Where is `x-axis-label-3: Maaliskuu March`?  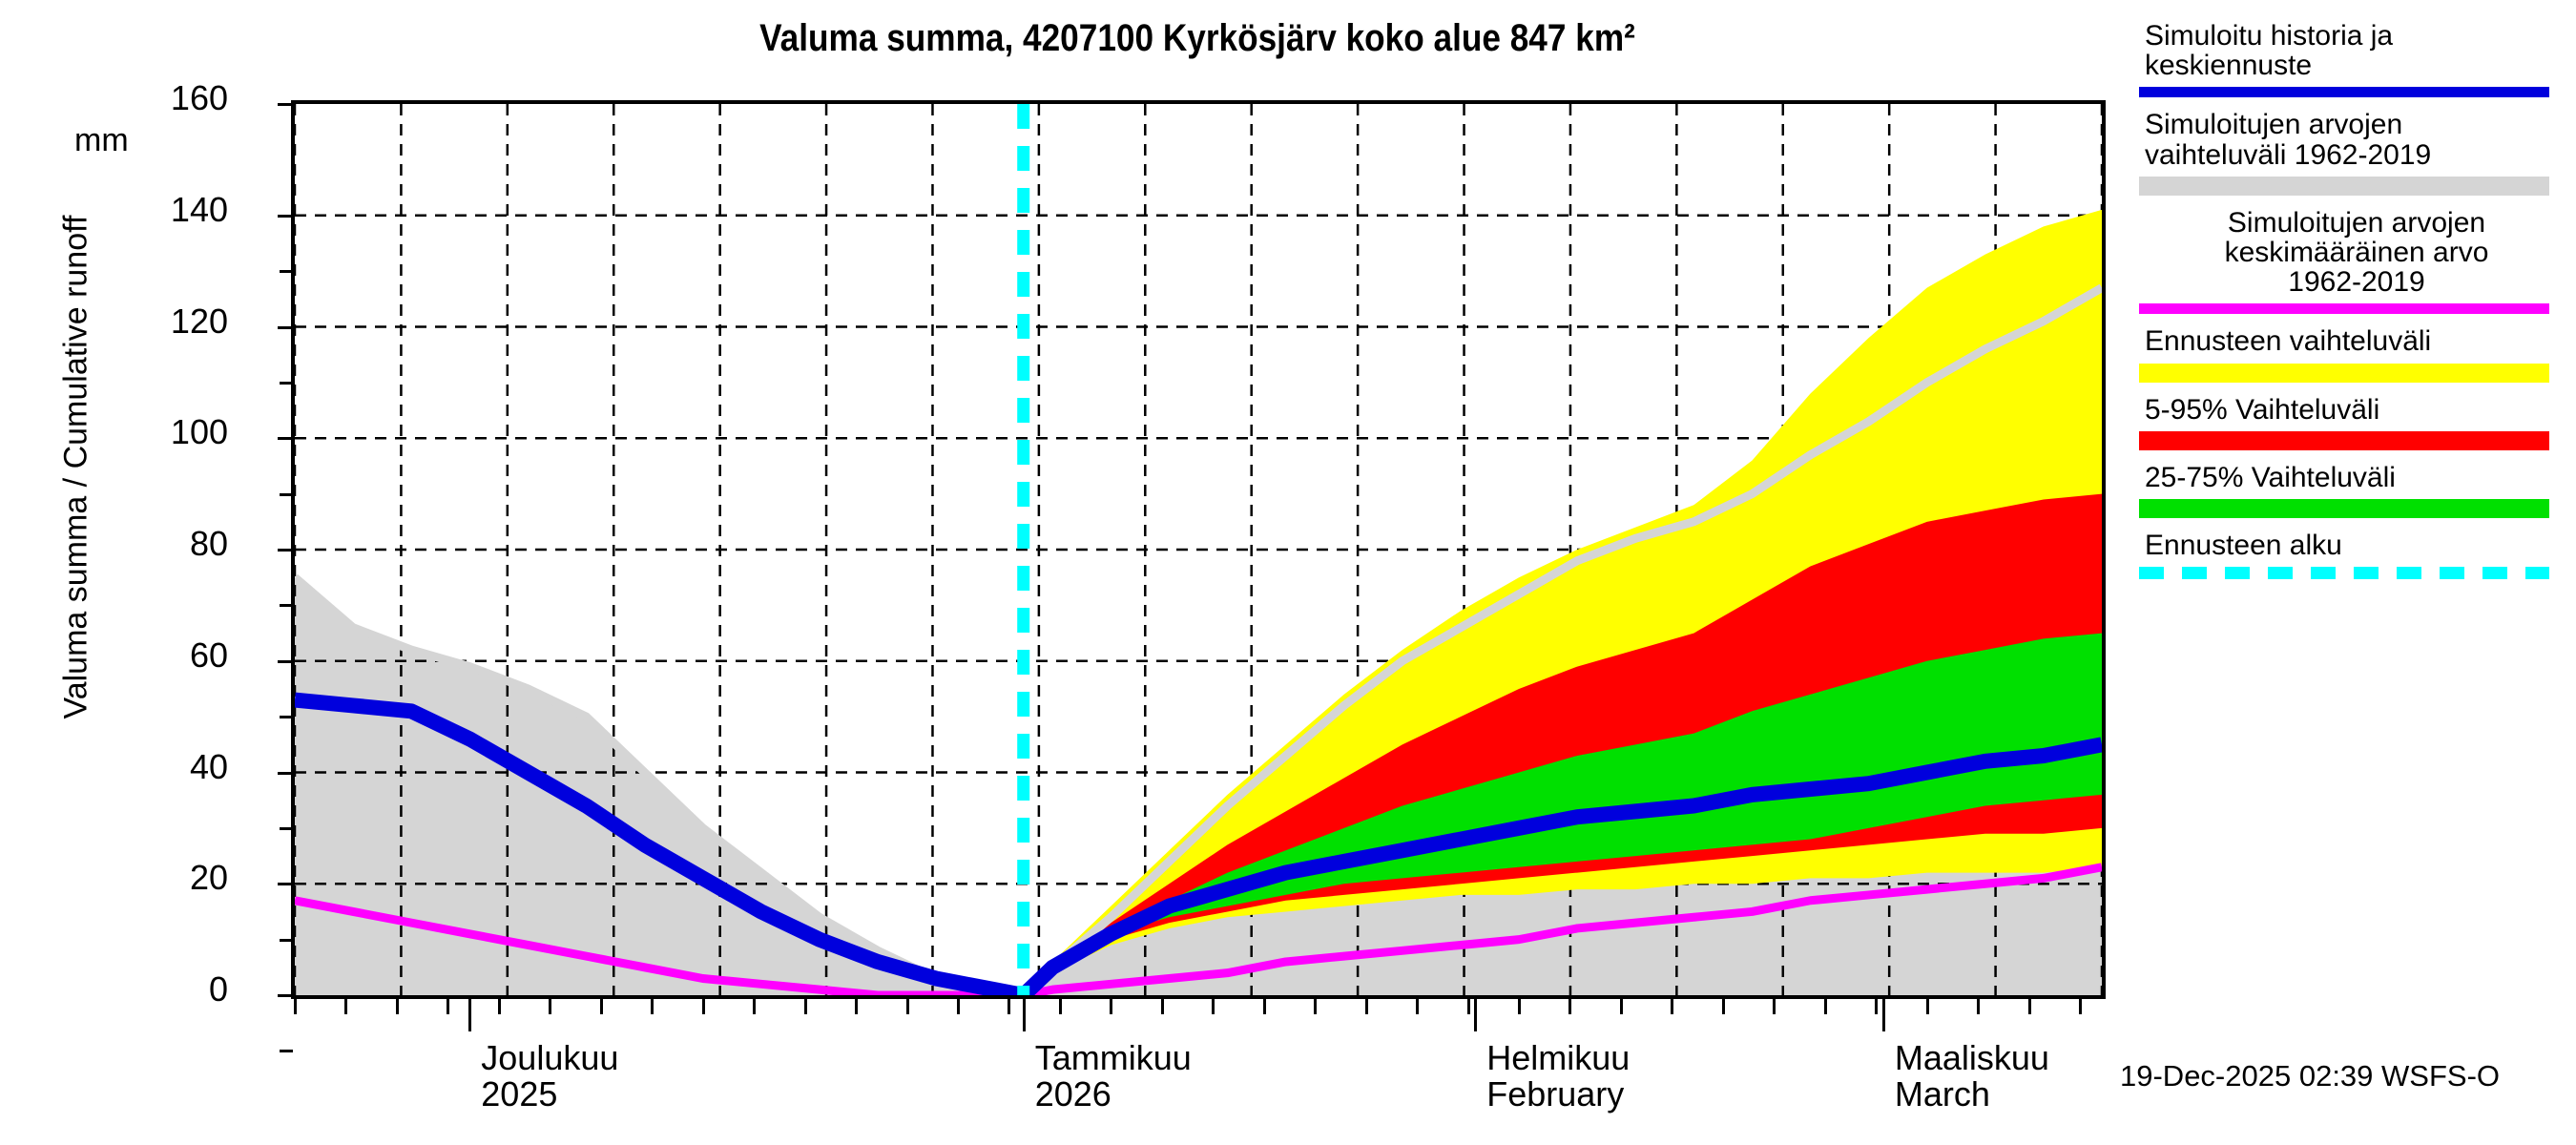 x-axis-label-3: Maaliskuu March is located at coordinates (1972, 1077).